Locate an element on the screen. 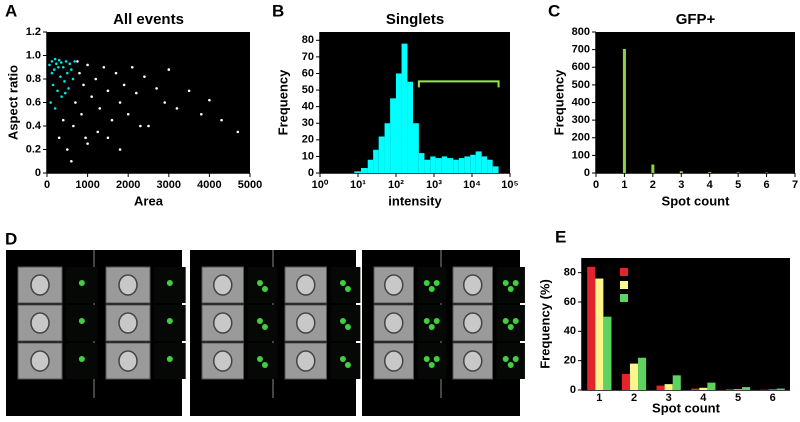  panel-label: B is located at coordinates (278, 10).